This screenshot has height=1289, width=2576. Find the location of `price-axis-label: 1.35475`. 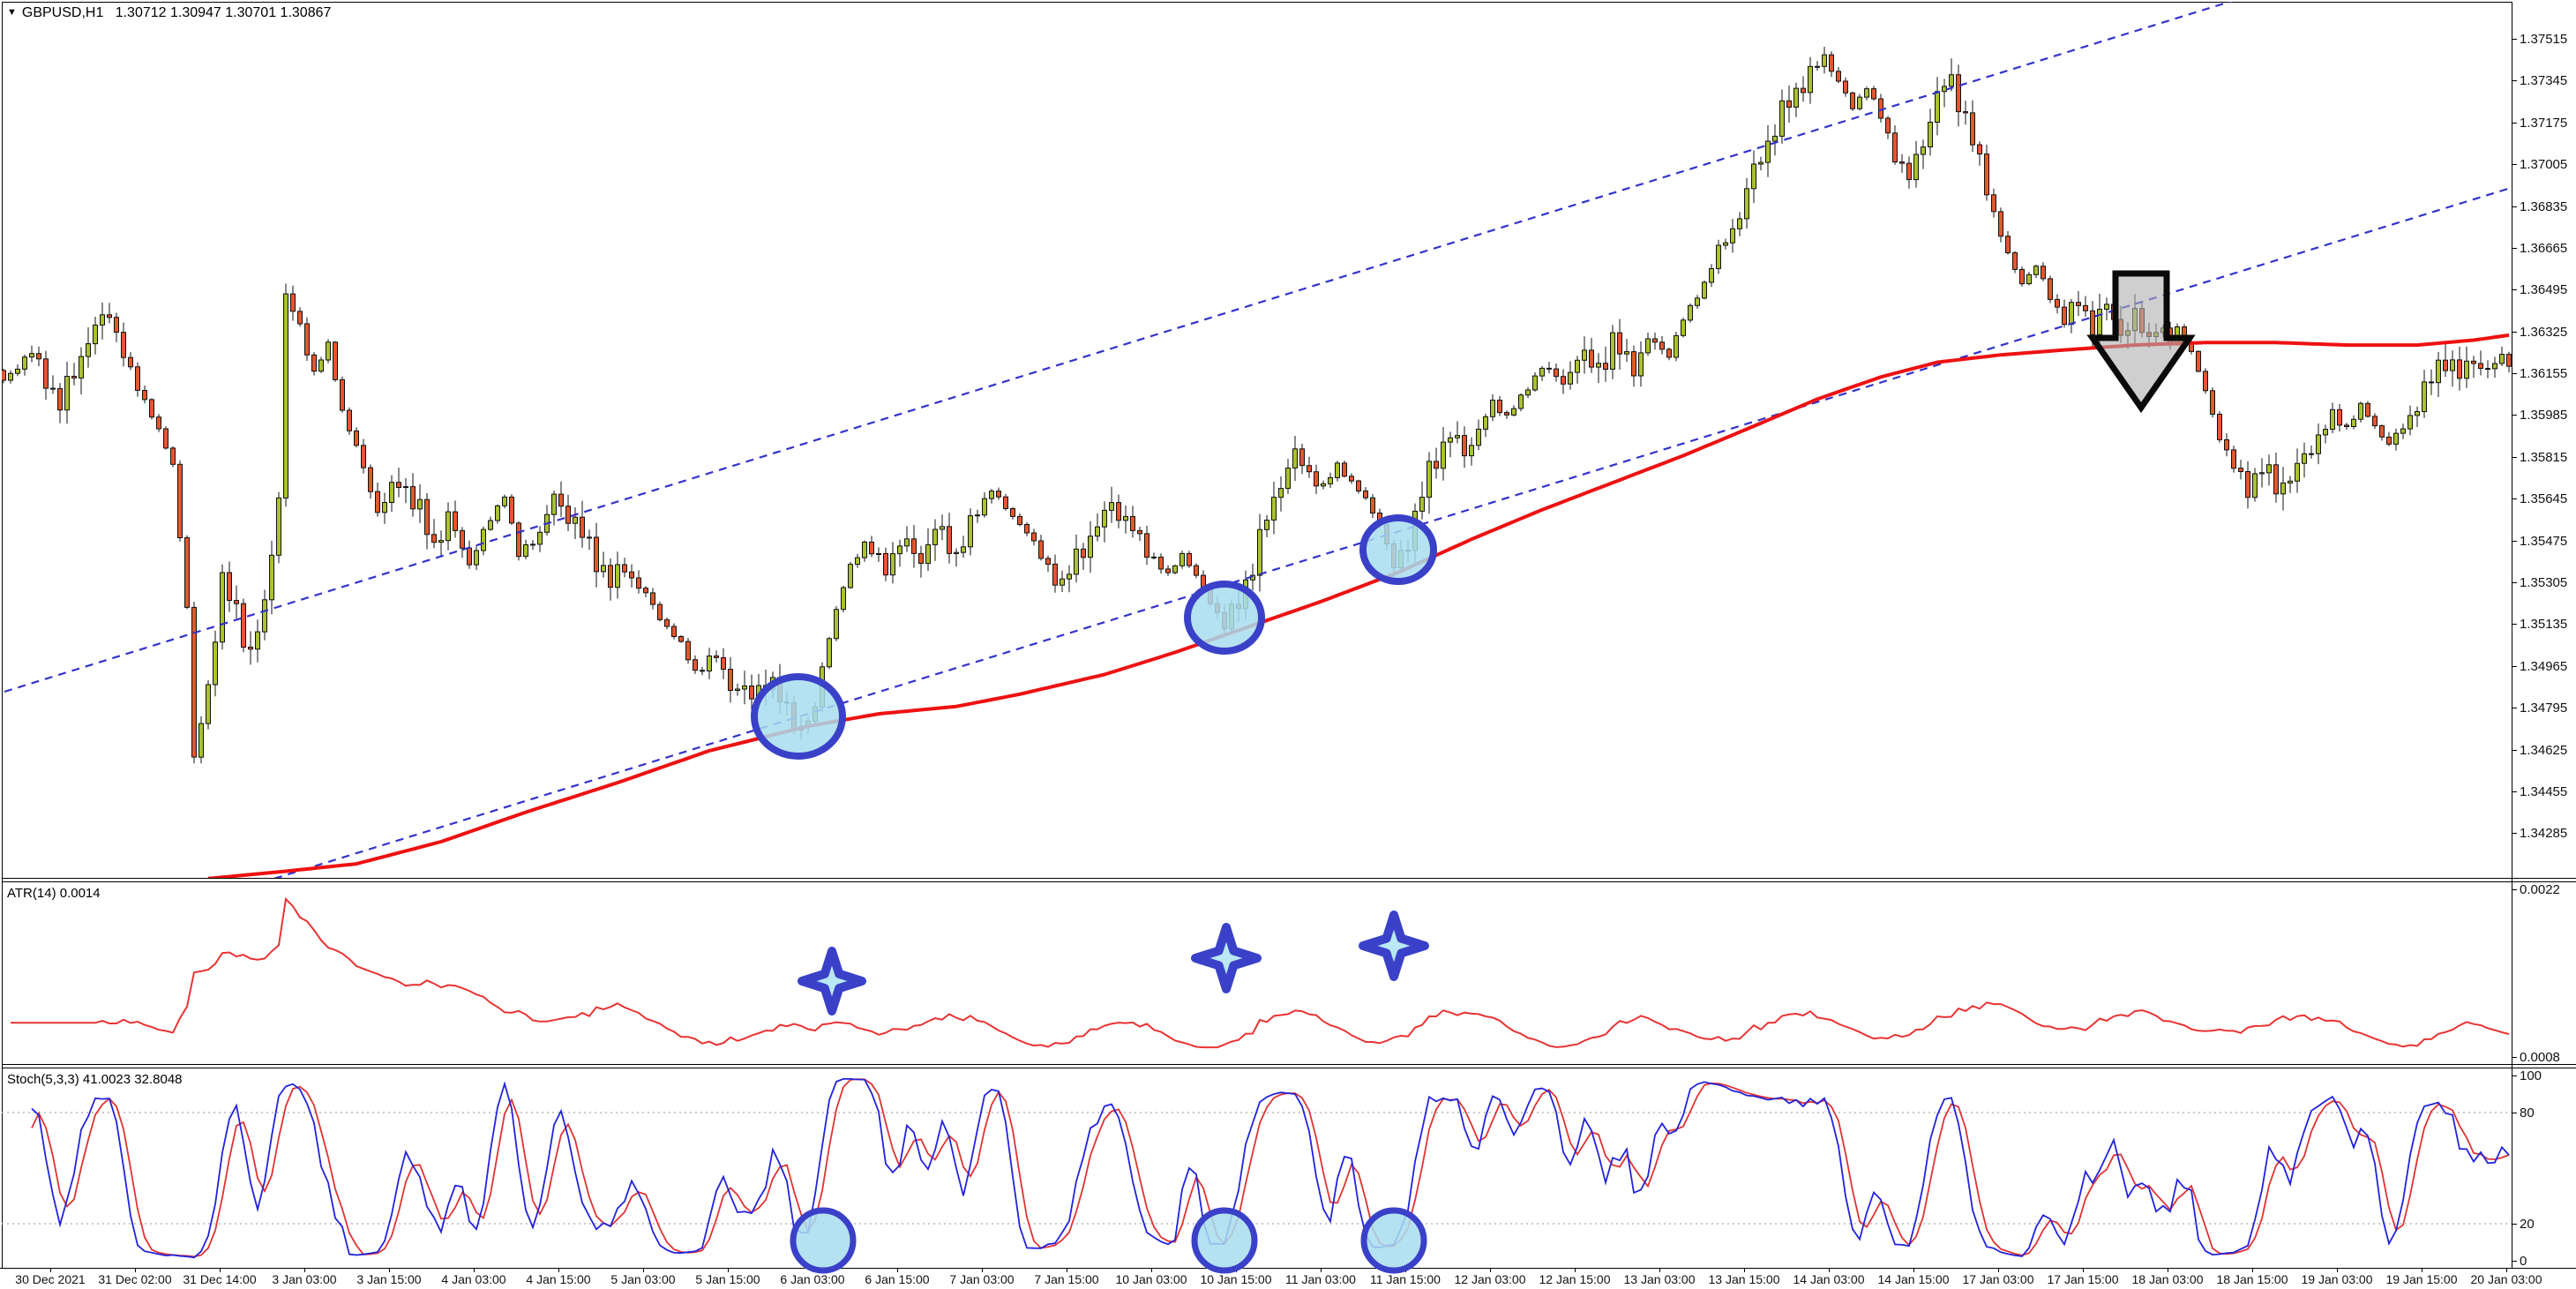

price-axis-label: 1.35475 is located at coordinates (2544, 541).